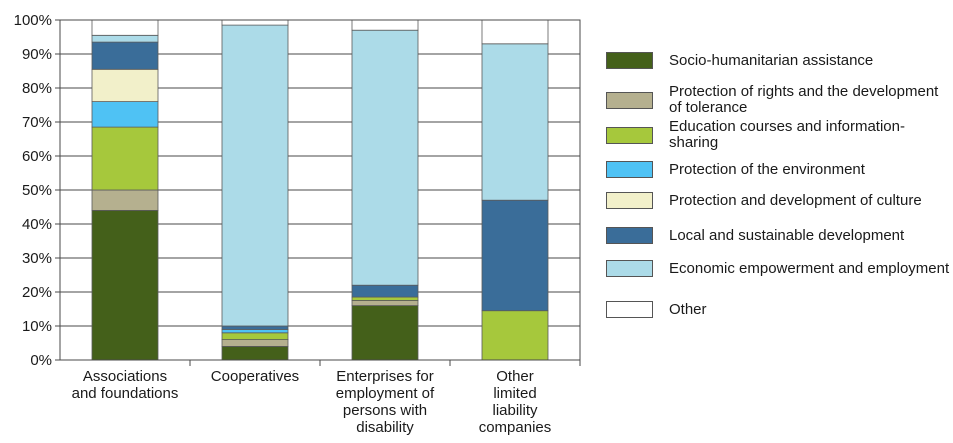 This screenshot has width=953, height=443. What do you see at coordinates (688, 309) in the screenshot?
I see `legend-label: Other` at bounding box center [688, 309].